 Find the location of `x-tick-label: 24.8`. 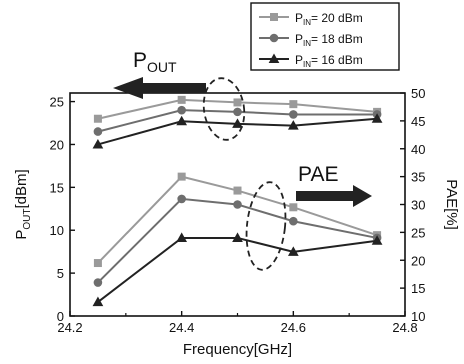

x-tick-label: 24.8 is located at coordinates (404, 327).